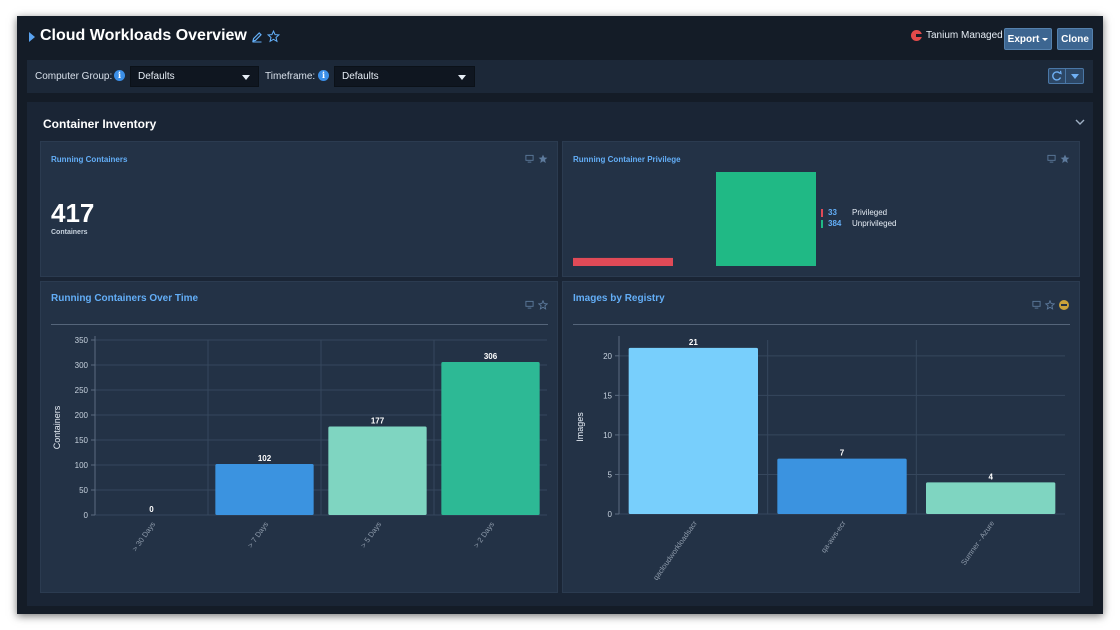 This screenshot has width=1120, height=630. Describe the element at coordinates (273, 36) in the screenshot. I see `favorite-star-icon` at that location.